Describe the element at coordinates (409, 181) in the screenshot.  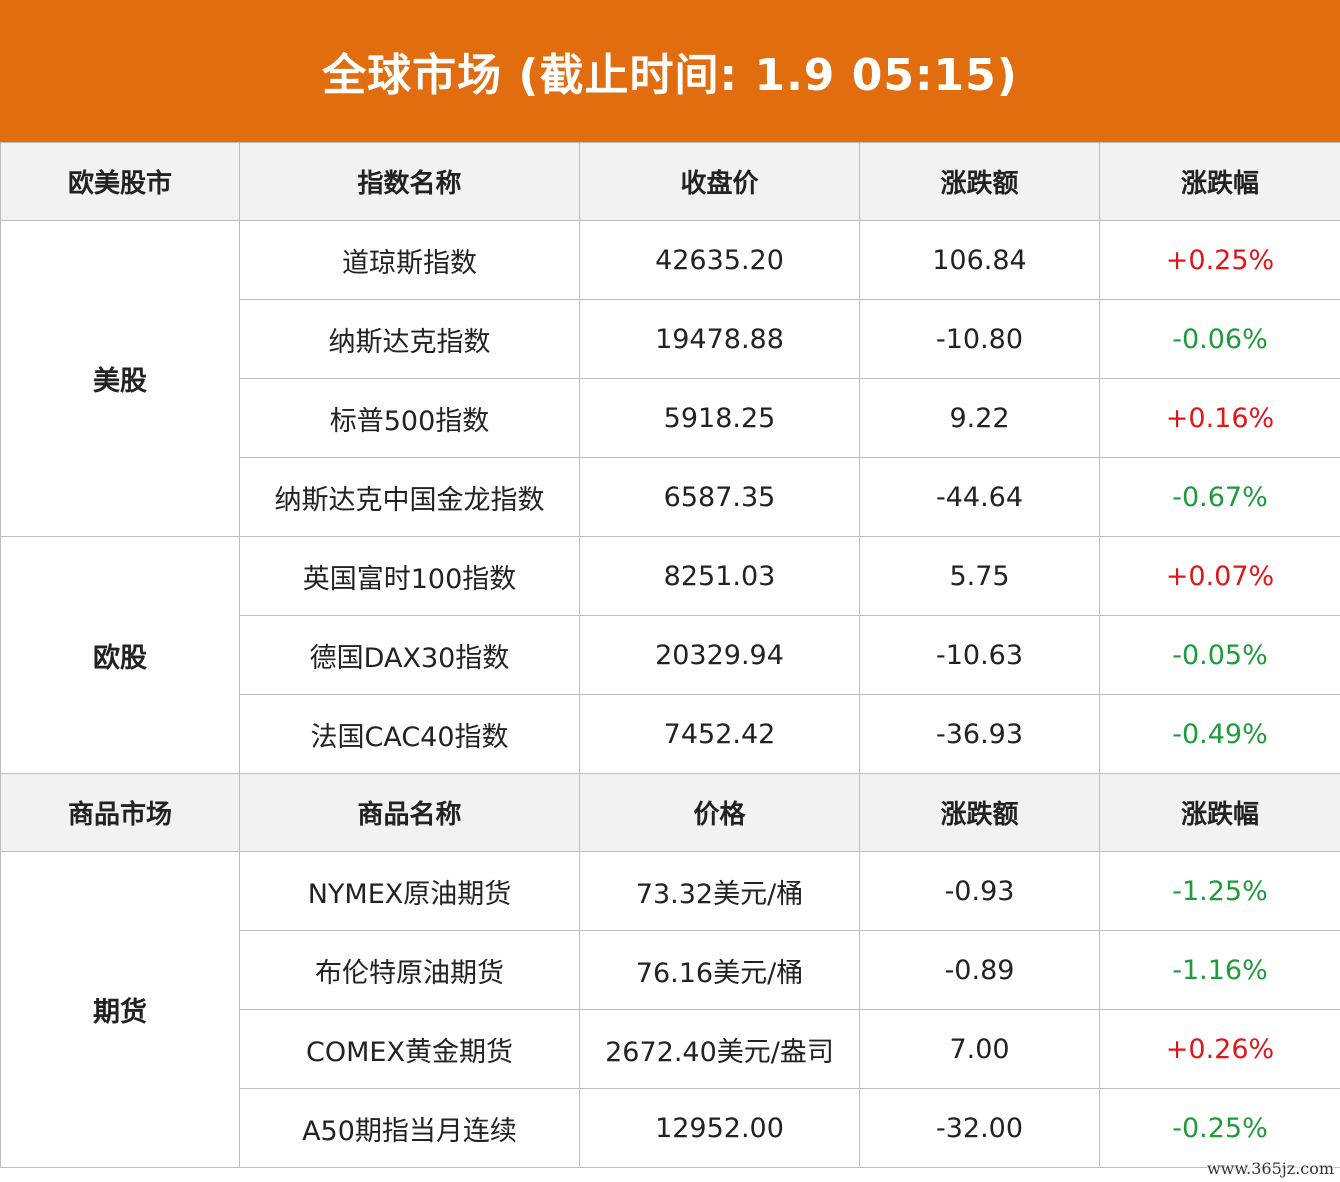
I see `name-header: 指数名称` at that location.